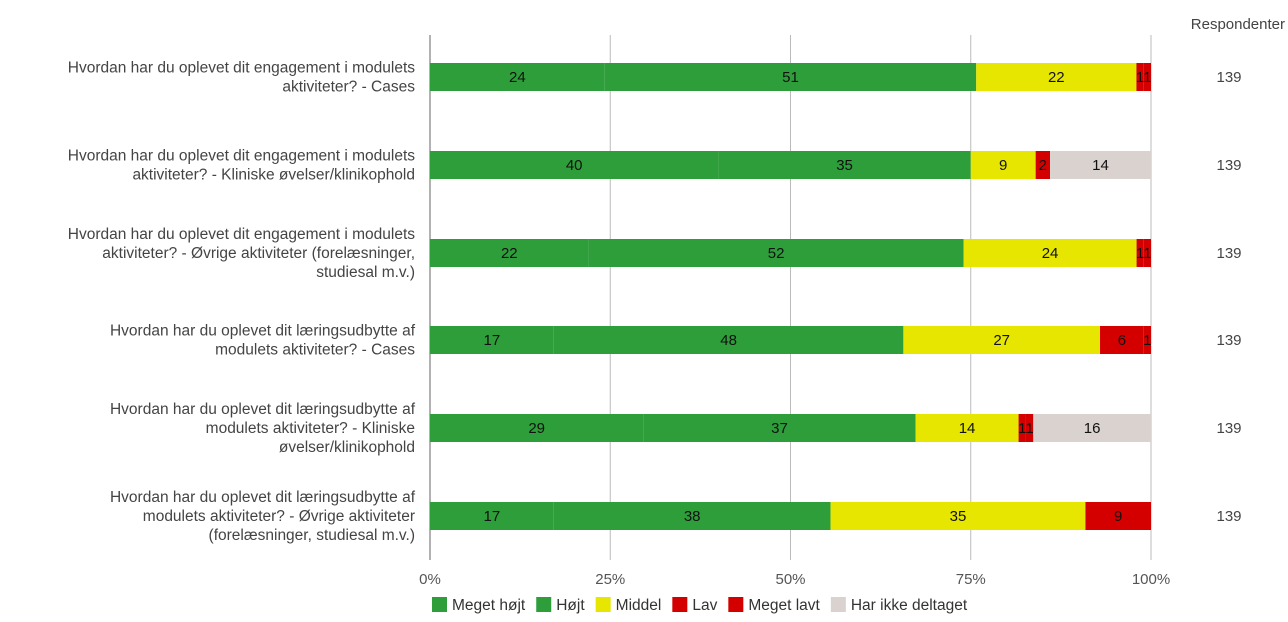 The height and width of the screenshot is (622, 1288). What do you see at coordinates (1151, 579) in the screenshot?
I see `x-tick-label: 100%` at bounding box center [1151, 579].